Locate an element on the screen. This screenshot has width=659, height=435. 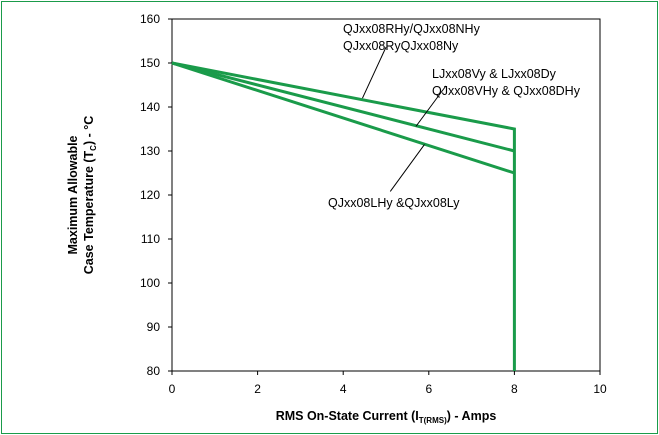
x-tick-label: 0 is located at coordinates (172, 389).